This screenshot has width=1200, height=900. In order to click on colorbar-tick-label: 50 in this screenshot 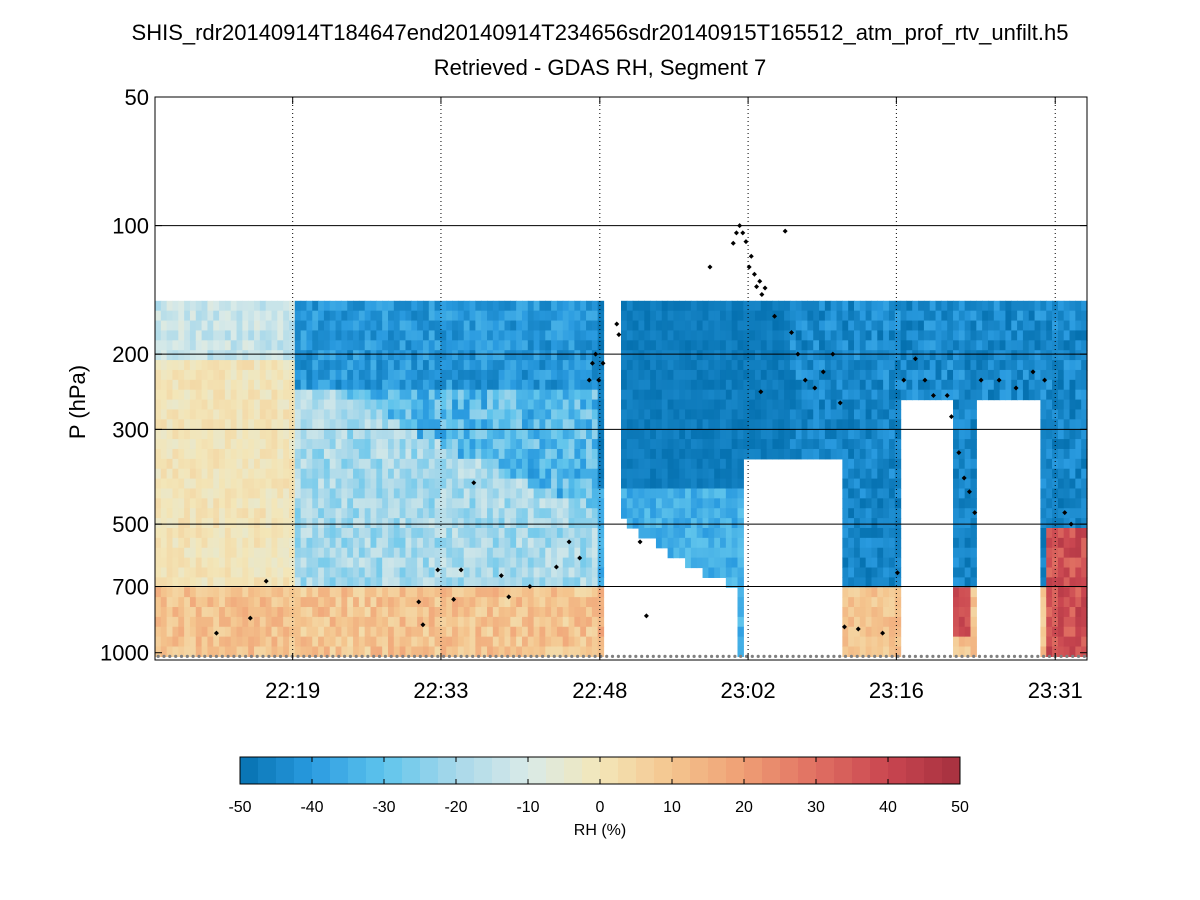, I will do `click(960, 807)`.